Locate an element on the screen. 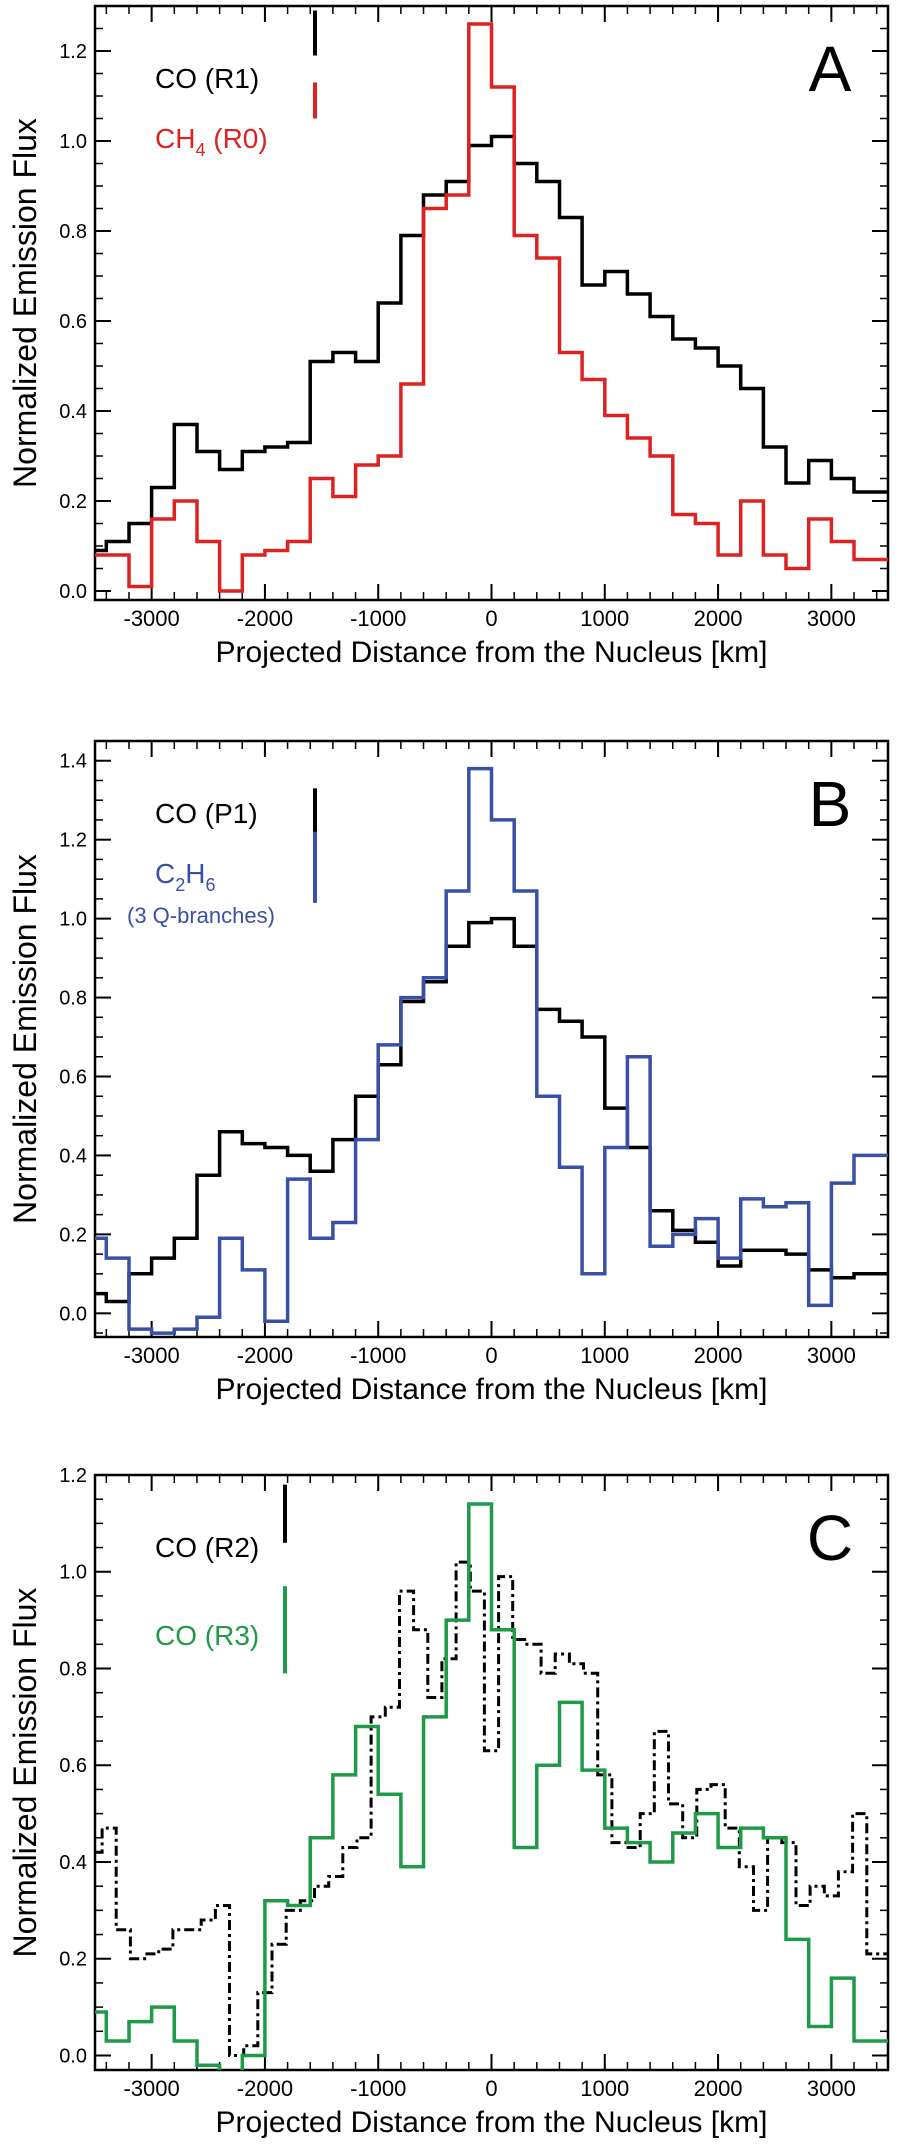  legend-label-main: C is located at coordinates (165, 873).